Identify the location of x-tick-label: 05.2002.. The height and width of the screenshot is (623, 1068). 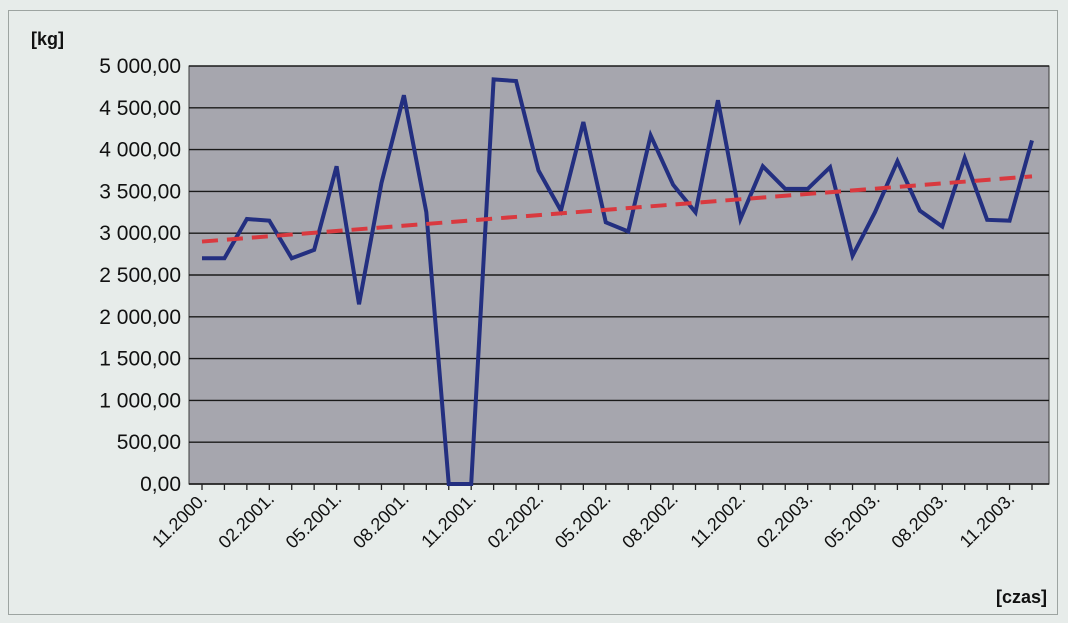
(583, 521).